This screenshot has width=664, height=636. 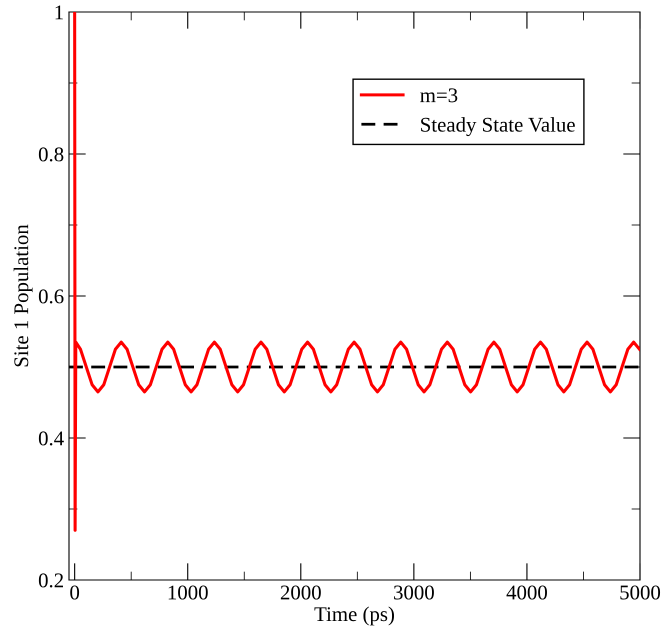 What do you see at coordinates (188, 592) in the screenshot?
I see `x-tick-label: 1000` at bounding box center [188, 592].